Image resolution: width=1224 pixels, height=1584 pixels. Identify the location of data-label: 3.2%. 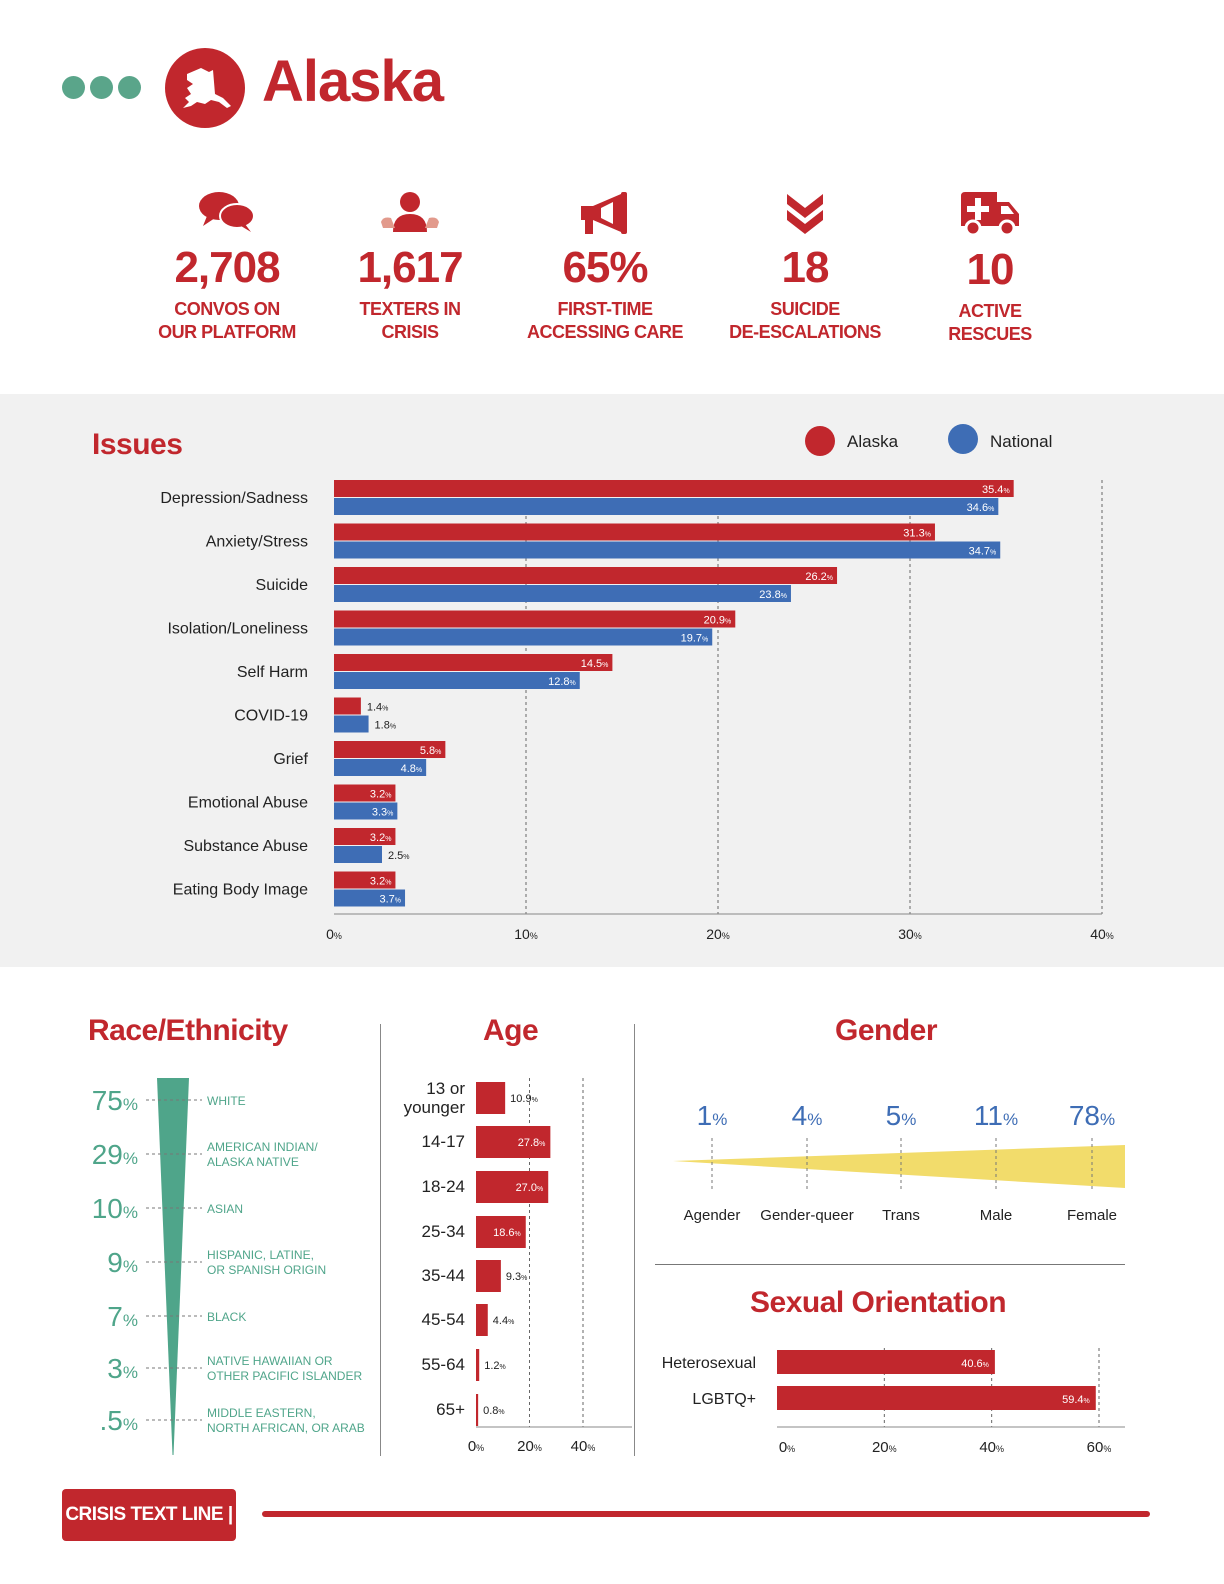
(381, 795).